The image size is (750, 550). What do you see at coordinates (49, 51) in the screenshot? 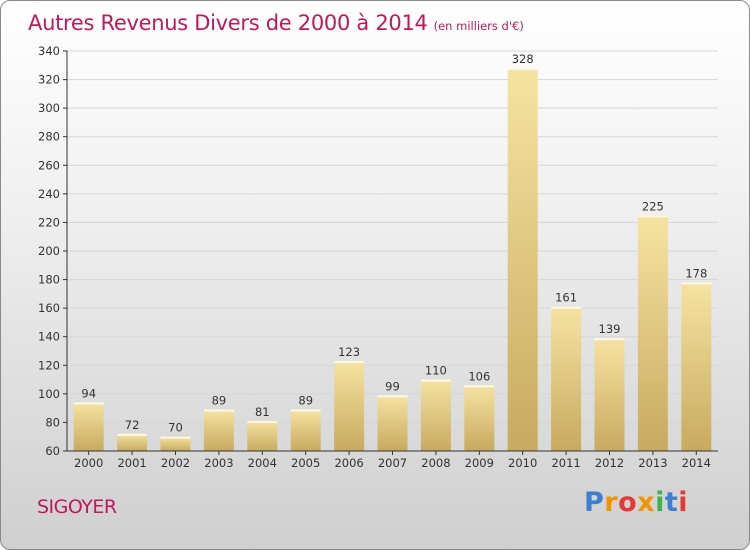
I see `y-tick-label: 340` at bounding box center [49, 51].